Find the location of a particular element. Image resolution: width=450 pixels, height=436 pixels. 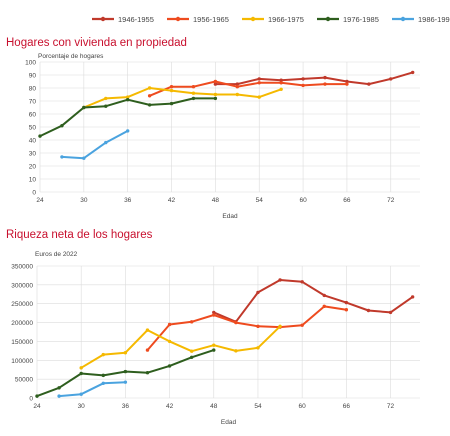

y-tick-label: 20 is located at coordinates (33, 167).